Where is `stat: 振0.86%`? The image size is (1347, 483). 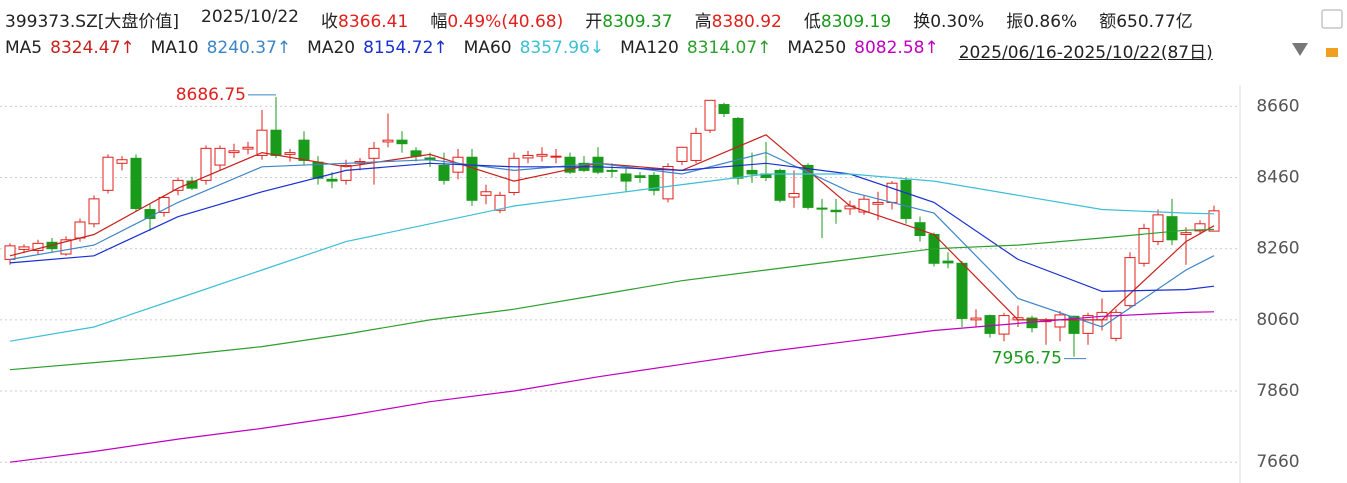
stat: 振0.86% is located at coordinates (1041, 19).